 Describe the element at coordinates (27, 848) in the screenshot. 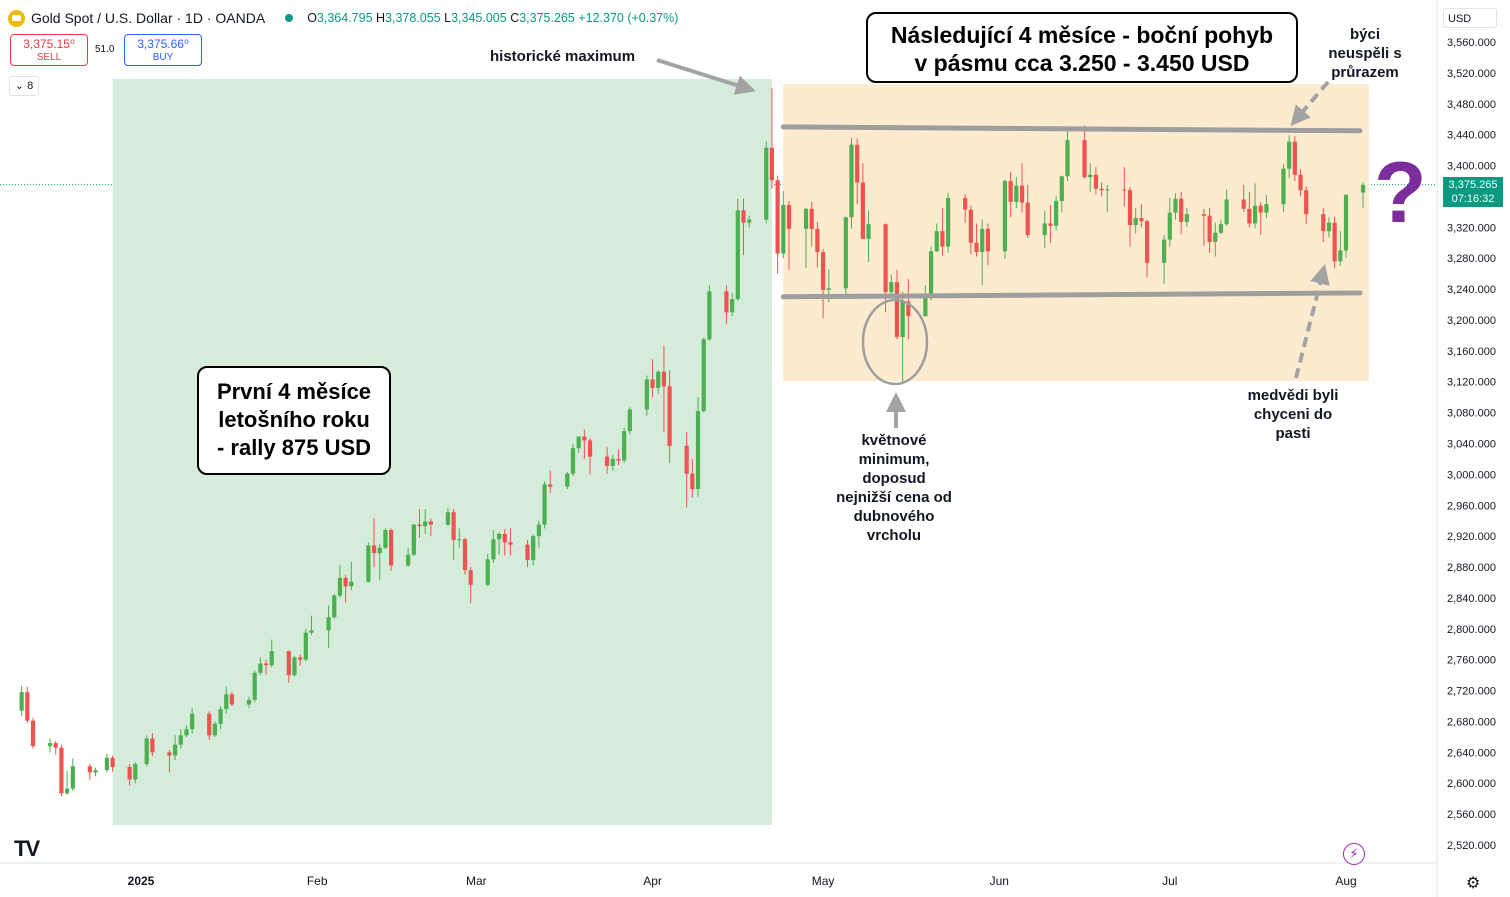

I see `tradingview-logo-icon: TV` at that location.